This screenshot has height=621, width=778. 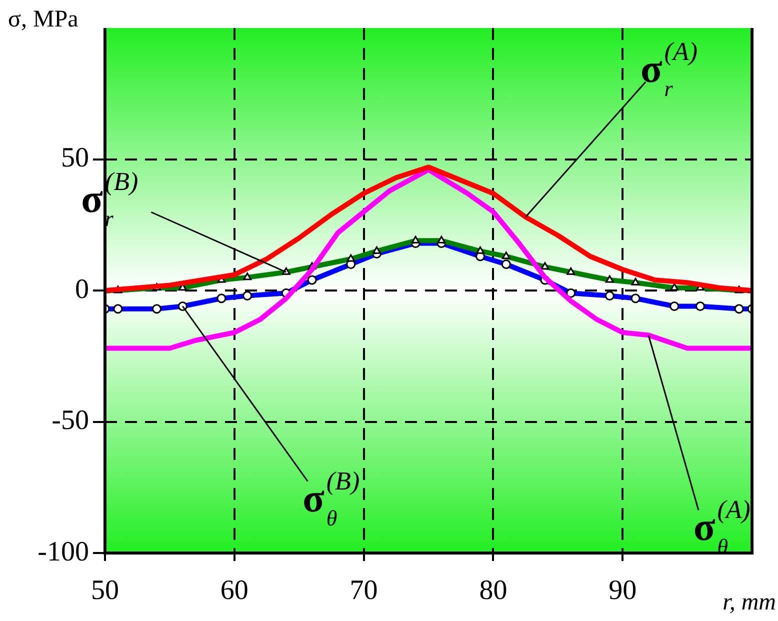 What do you see at coordinates (75, 158) in the screenshot?
I see `y-tick-label: 50` at bounding box center [75, 158].